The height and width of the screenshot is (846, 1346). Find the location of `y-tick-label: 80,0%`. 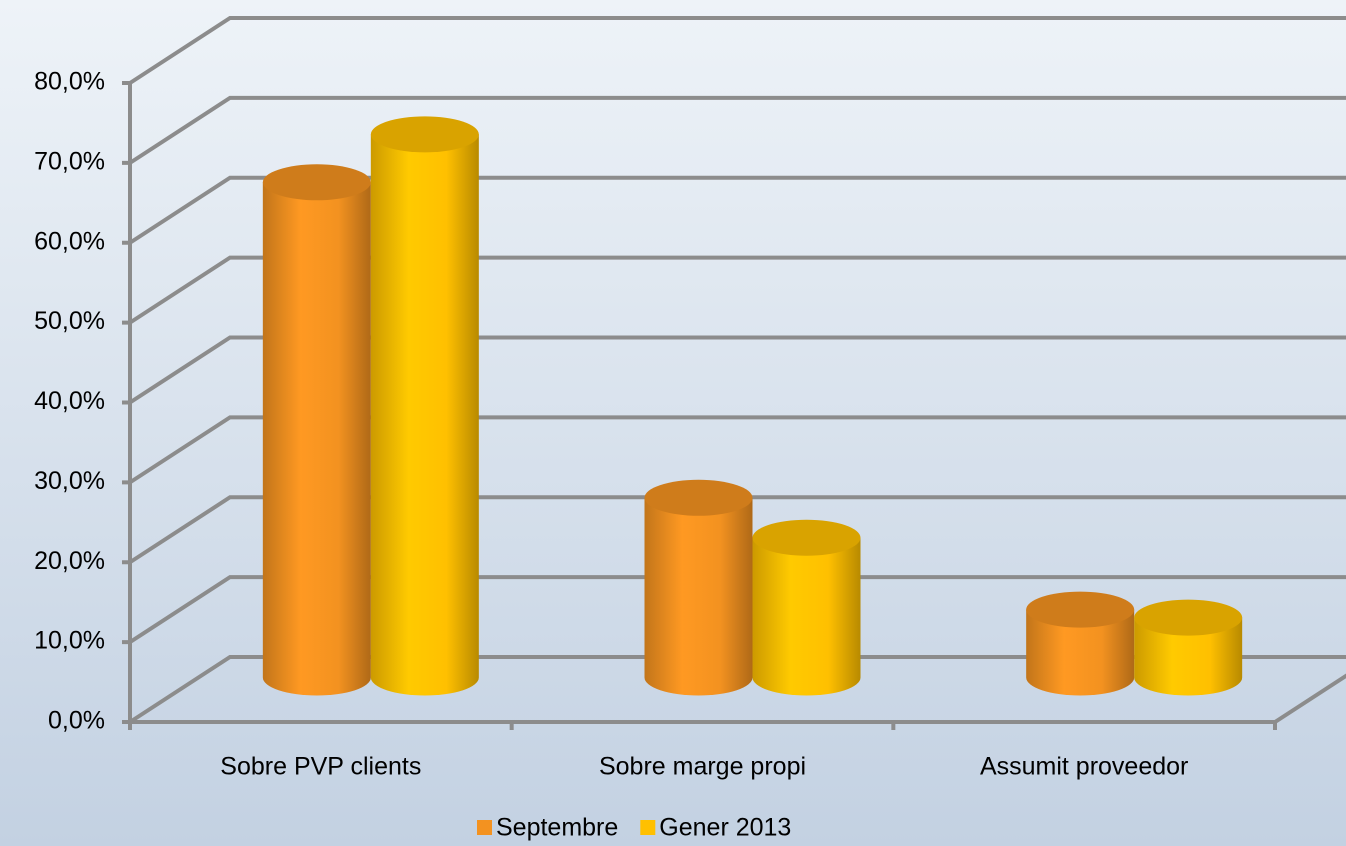

y-tick-label: 80,0% is located at coordinates (69, 82).